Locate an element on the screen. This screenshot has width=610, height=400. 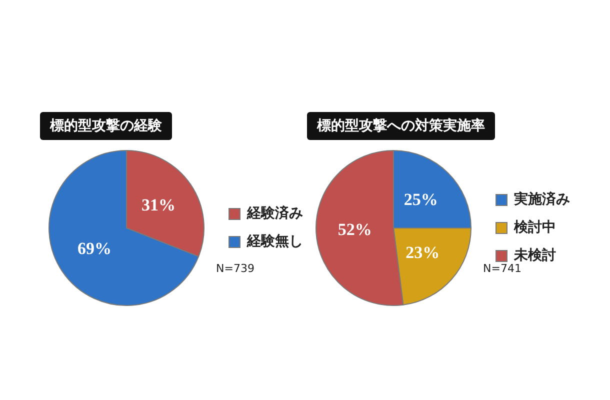
chart-title: 標的型攻撃への対策実施率 is located at coordinates (401, 126).